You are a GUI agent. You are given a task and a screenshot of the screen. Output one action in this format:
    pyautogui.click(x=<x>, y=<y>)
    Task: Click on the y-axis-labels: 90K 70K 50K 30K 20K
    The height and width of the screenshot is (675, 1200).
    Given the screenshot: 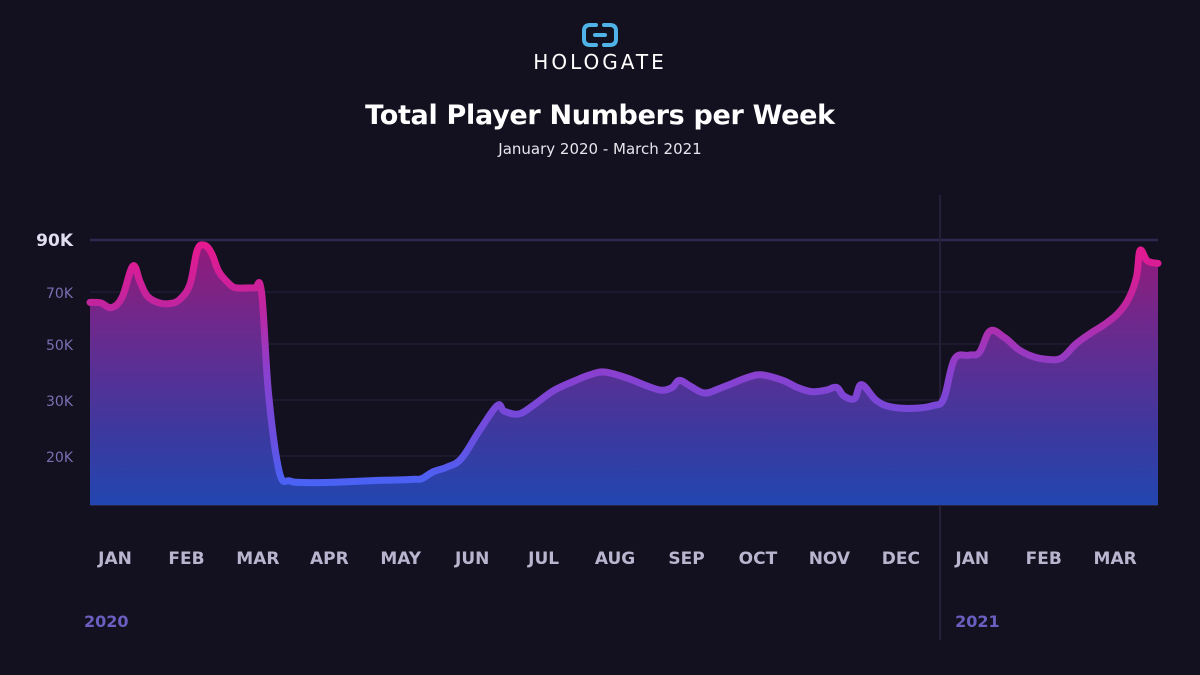 What is the action you would take?
    pyautogui.click(x=55, y=348)
    